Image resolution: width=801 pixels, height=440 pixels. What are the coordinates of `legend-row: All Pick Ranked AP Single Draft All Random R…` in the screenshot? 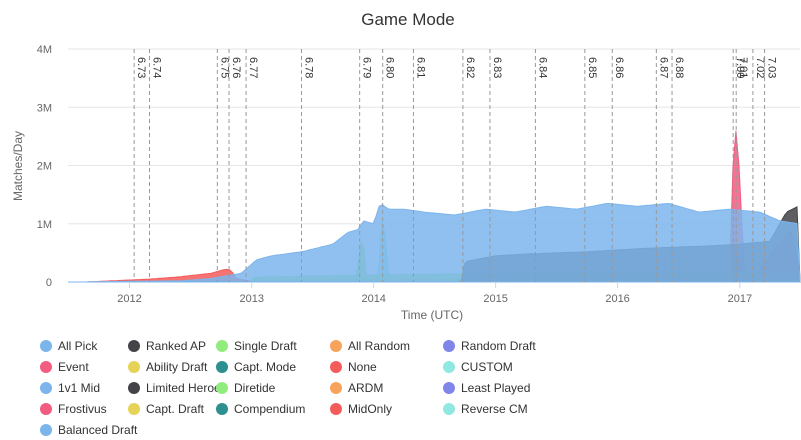 It's located at (420, 345).